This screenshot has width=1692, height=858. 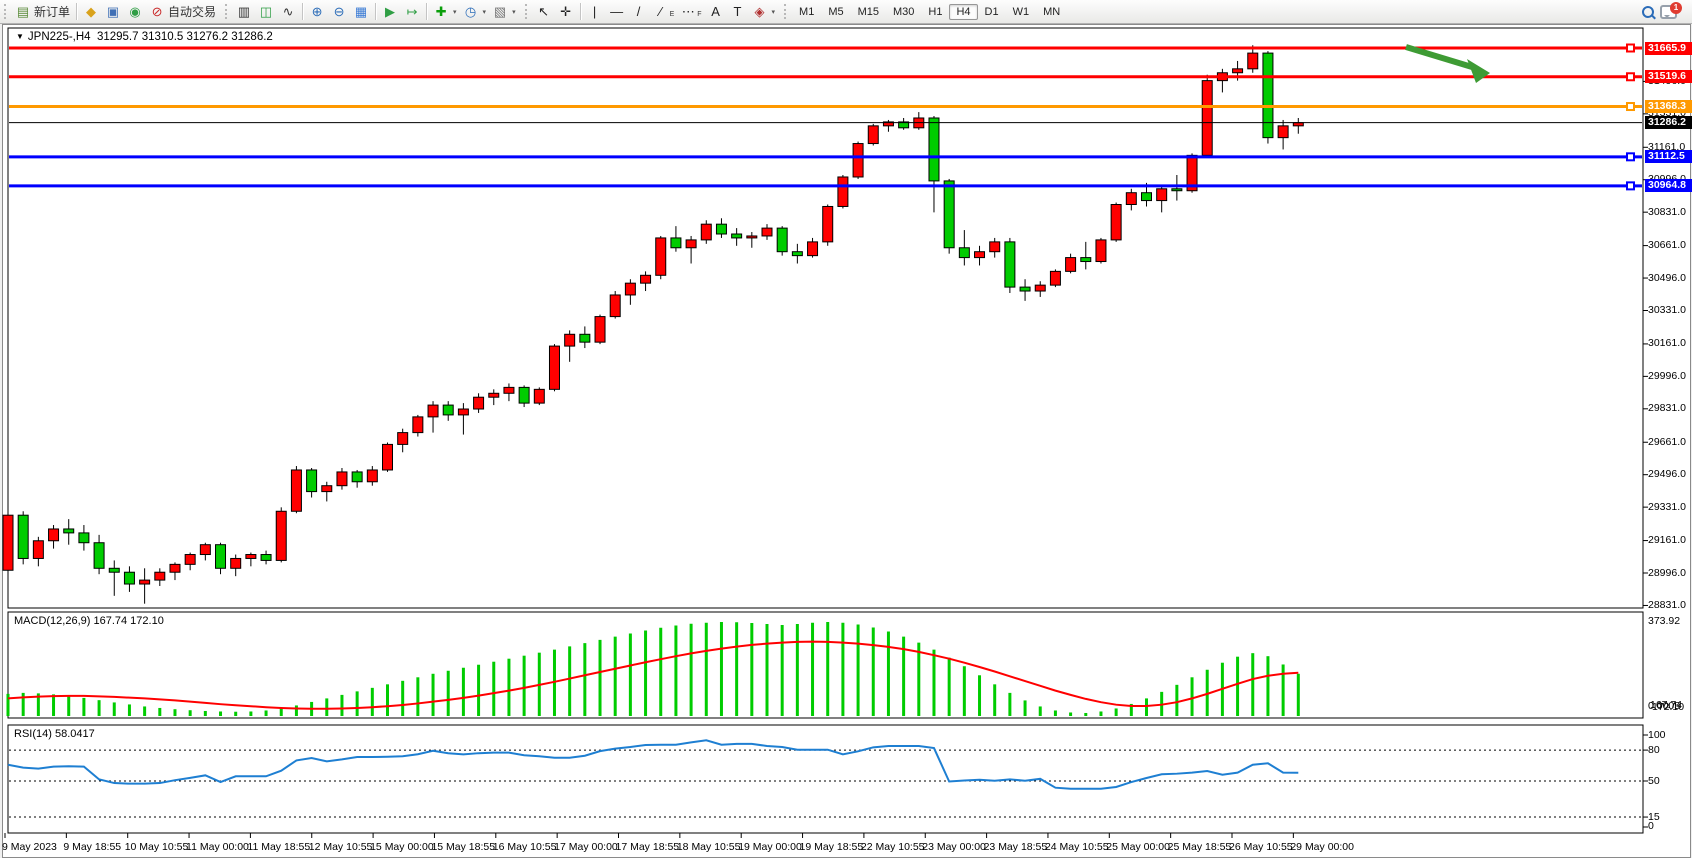 I want to click on panel-splitter, so click(x=825, y=721).